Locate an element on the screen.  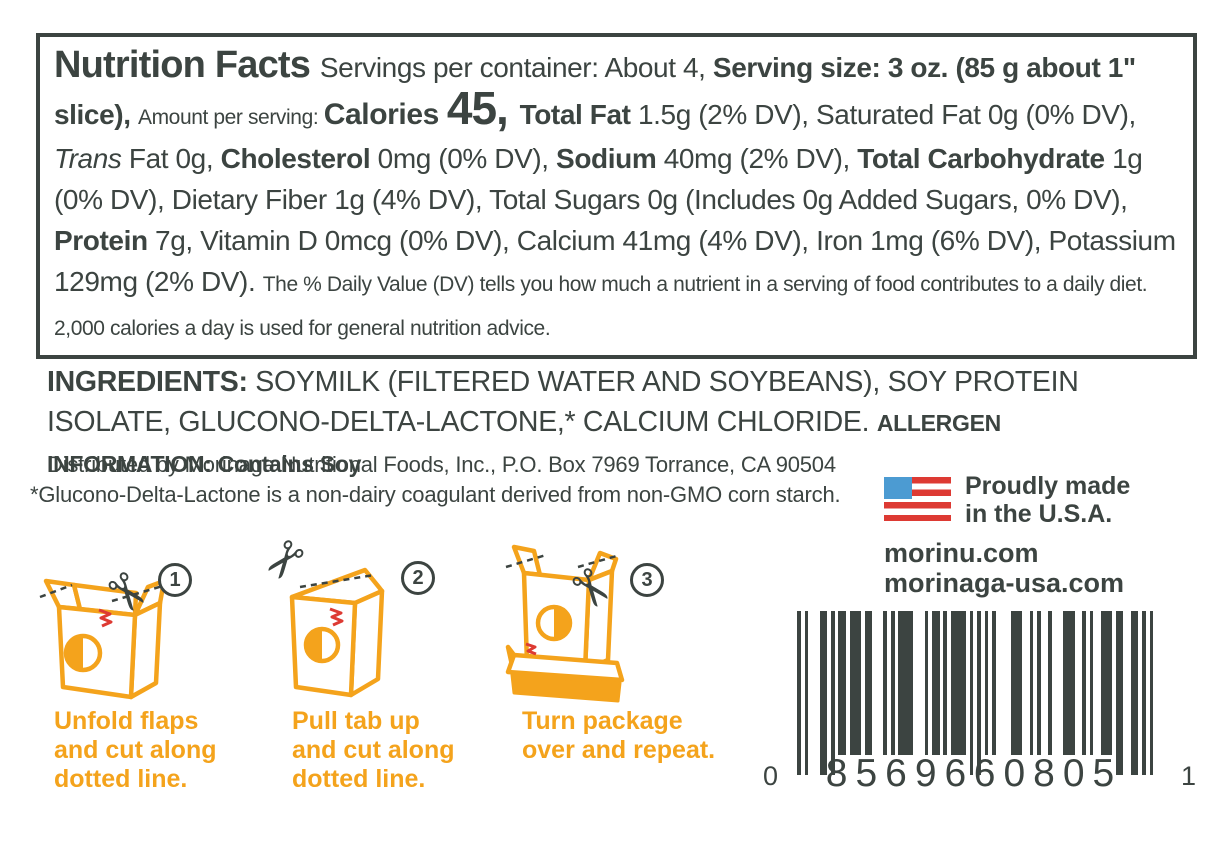
total-fat-label: Total Fat is located at coordinates (578, 114).